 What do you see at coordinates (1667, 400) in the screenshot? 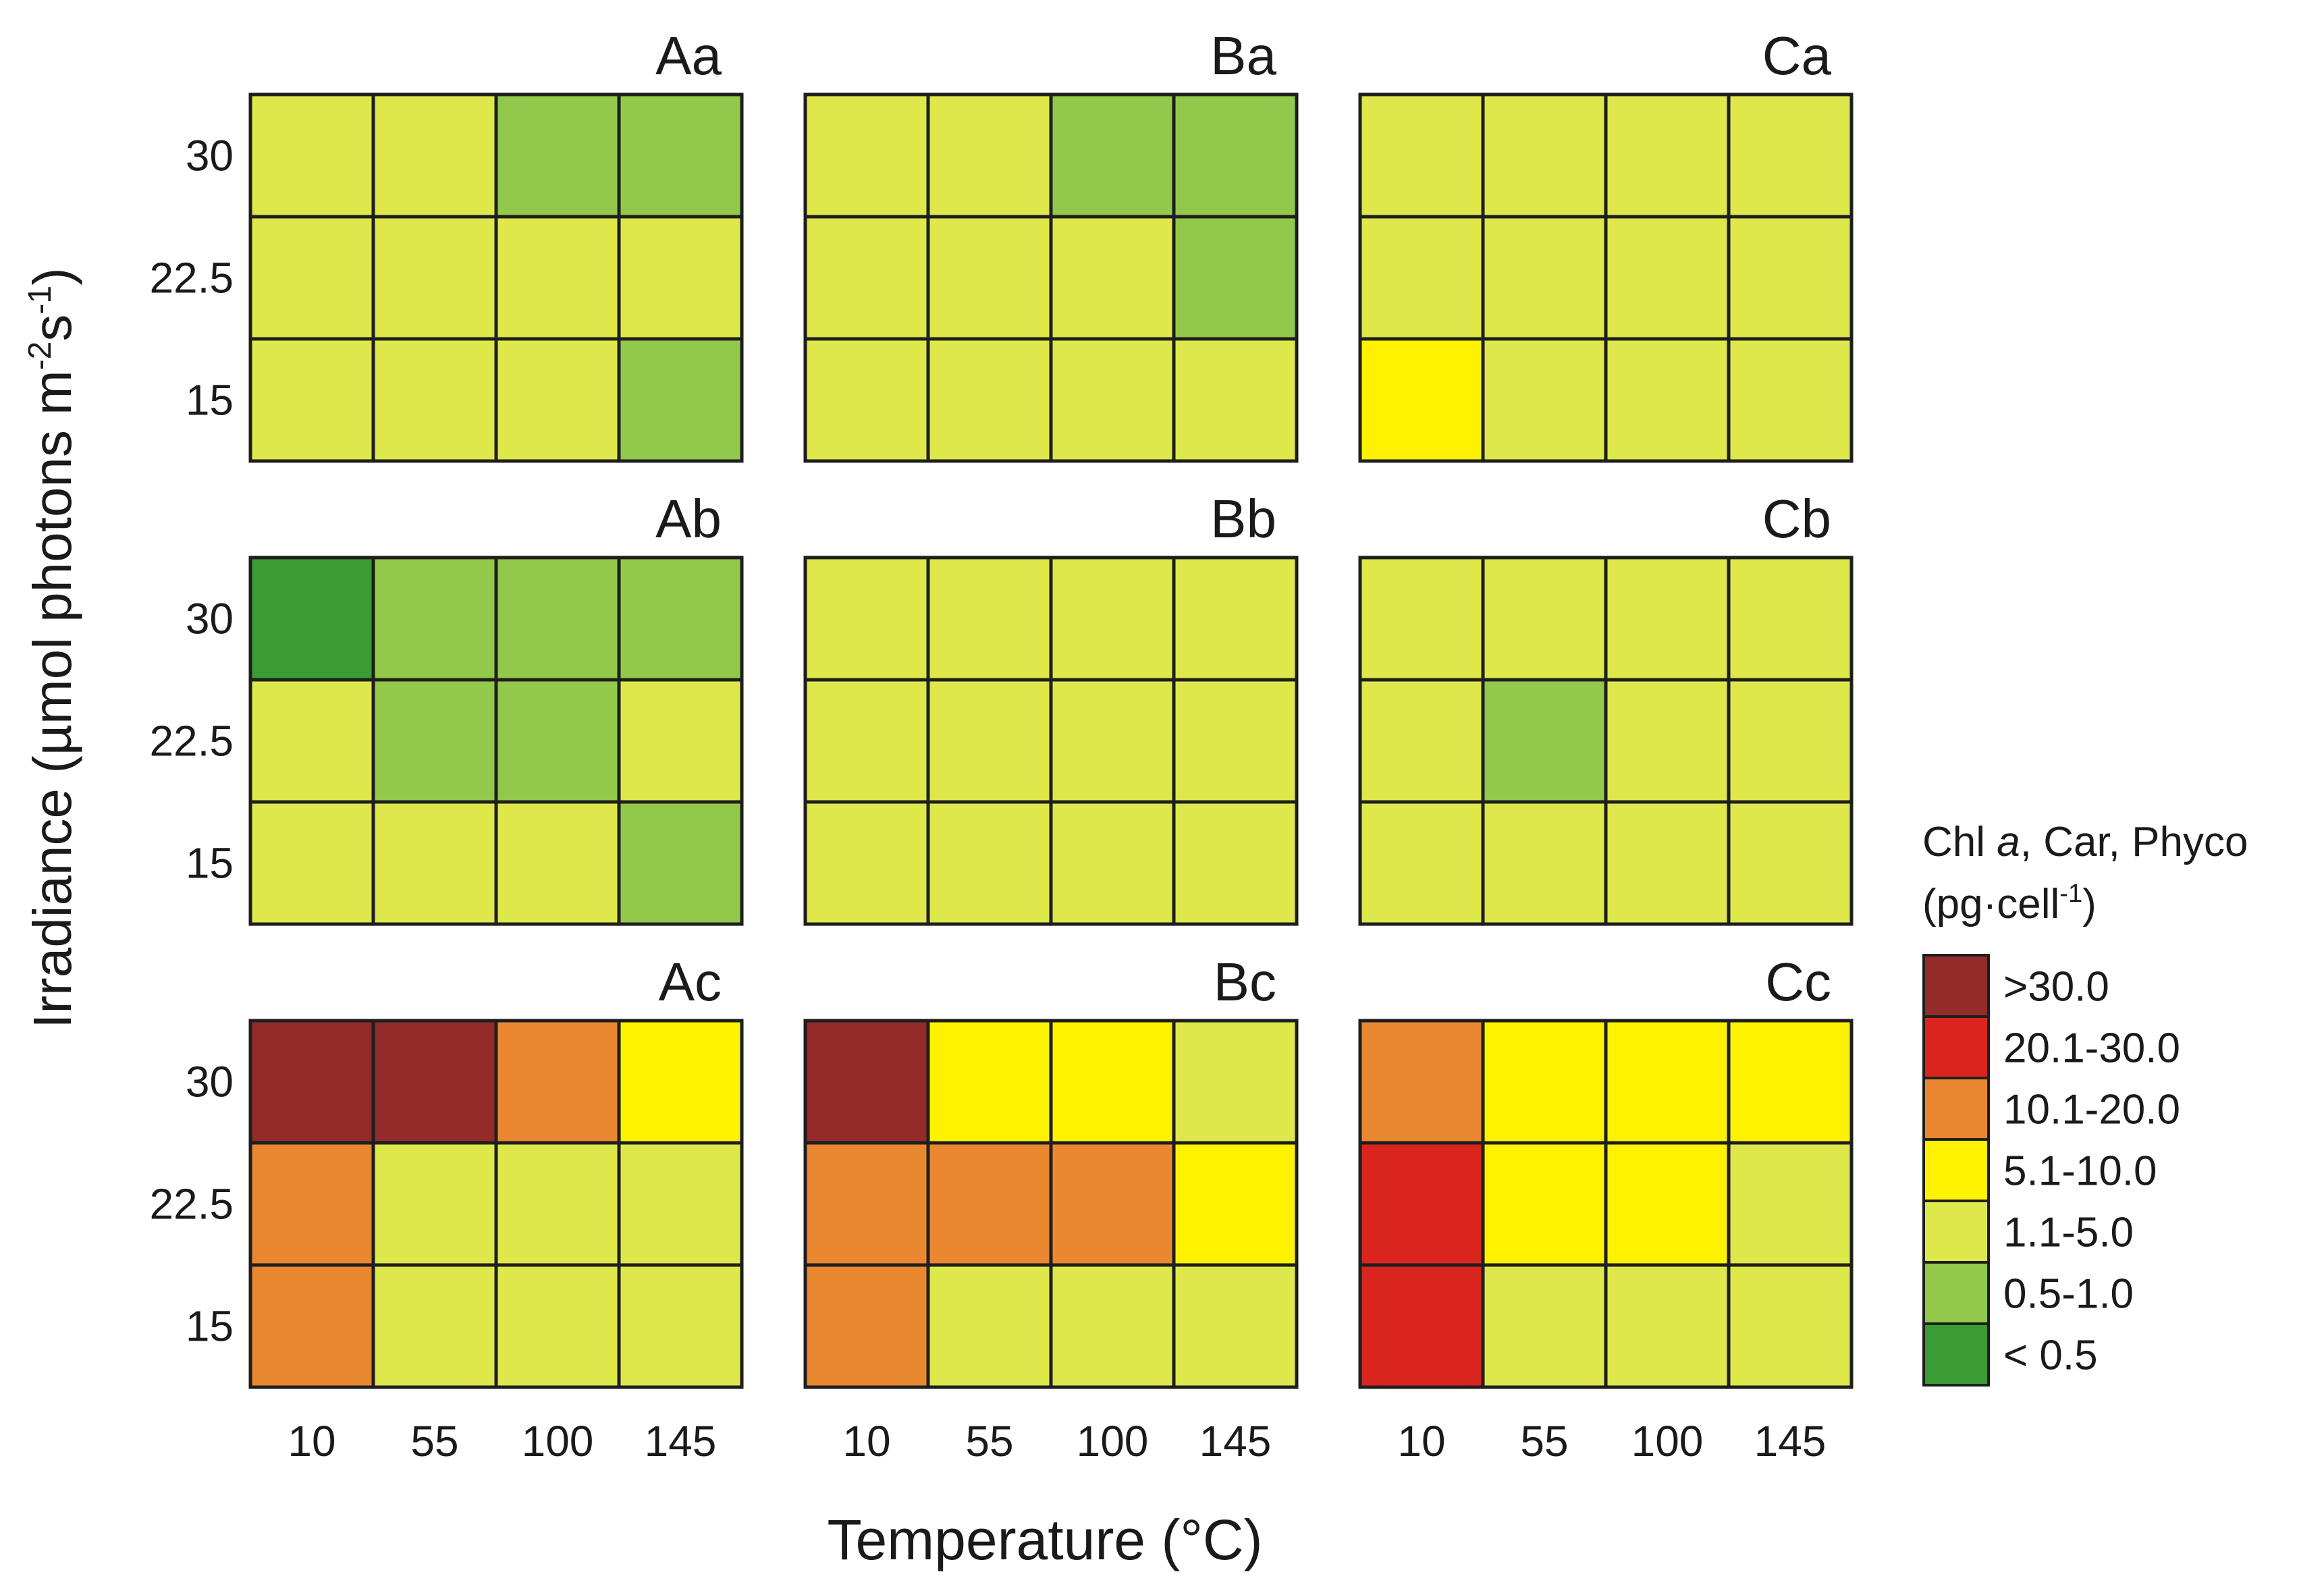
I see `heatmap-cell: Ca: T=100, I=15 → 1.1-5.0` at bounding box center [1667, 400].